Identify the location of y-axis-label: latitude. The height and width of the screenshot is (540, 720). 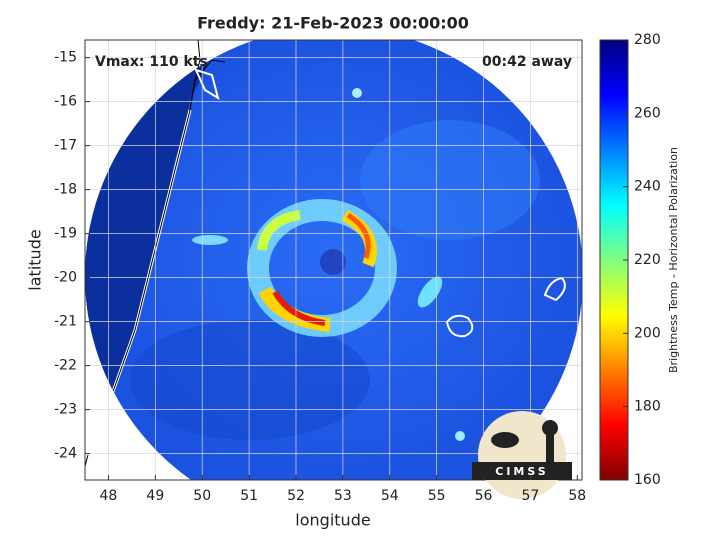
(35, 259).